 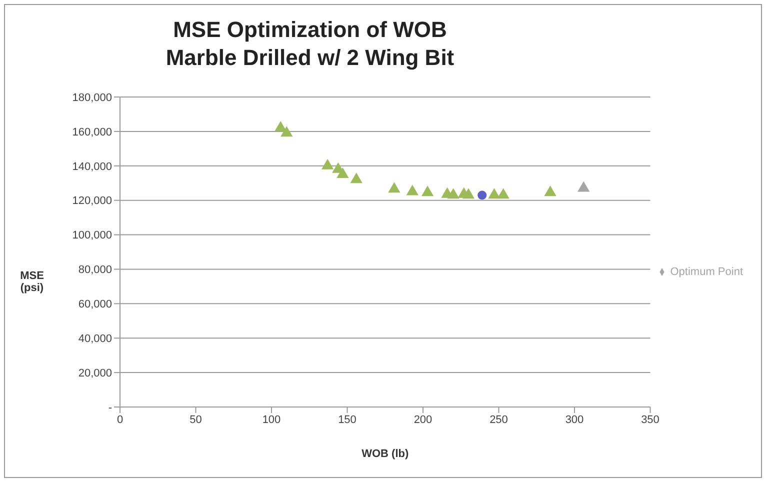 What do you see at coordinates (347, 420) in the screenshot?
I see `x-tick-label: 150` at bounding box center [347, 420].